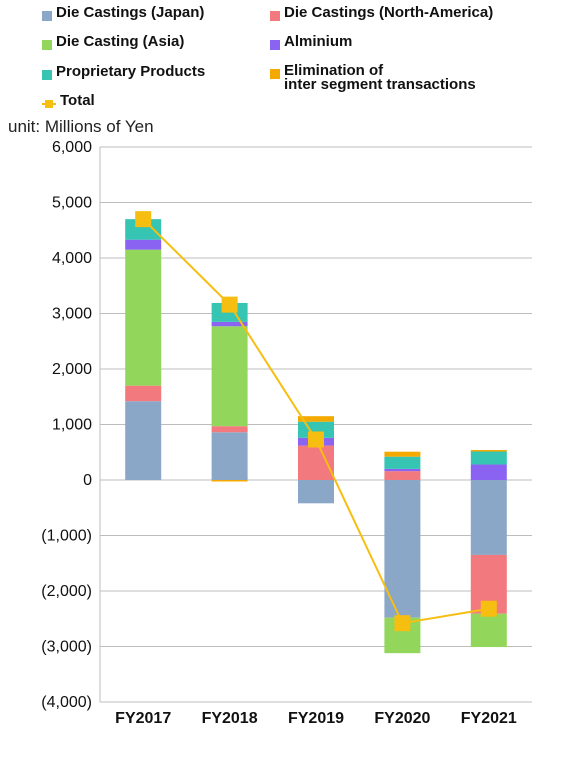  I want to click on x-tick-label: FY2019, so click(316, 718).